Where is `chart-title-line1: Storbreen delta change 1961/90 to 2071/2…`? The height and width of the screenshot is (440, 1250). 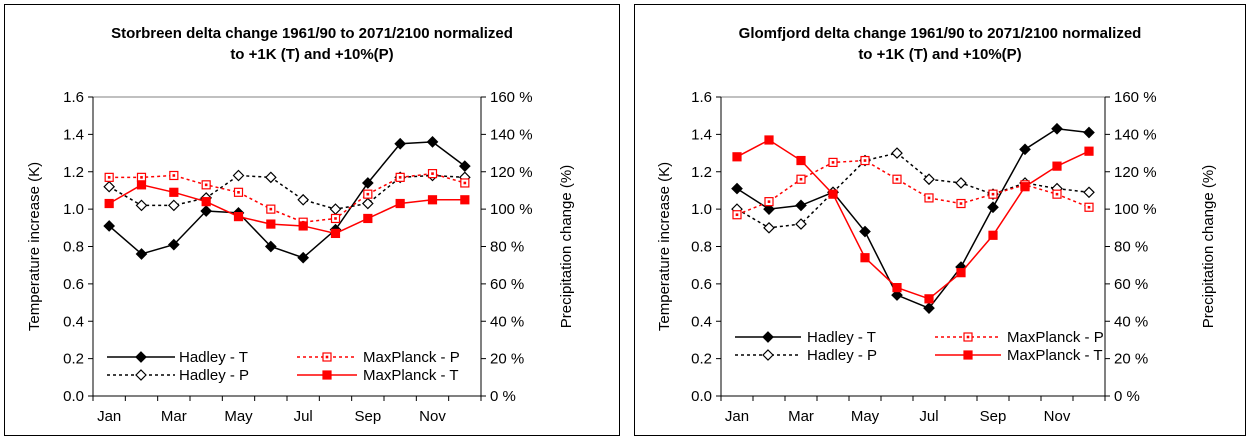
chart-title-line1: Storbreen delta change 1961/90 to 2071/2… is located at coordinates (312, 33).